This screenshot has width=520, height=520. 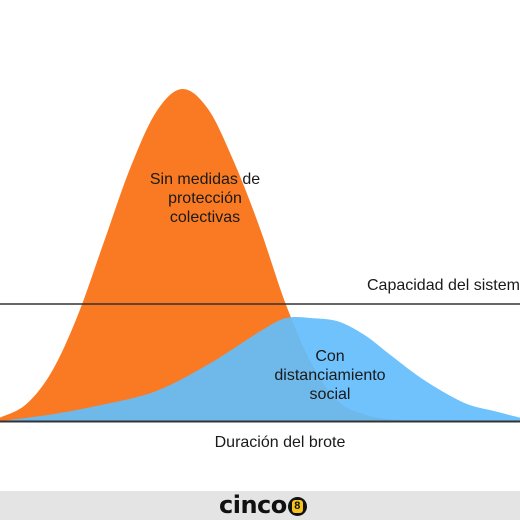 I want to click on annotation-sin-medidas-line-1: Sin medidas de, so click(x=205, y=179).